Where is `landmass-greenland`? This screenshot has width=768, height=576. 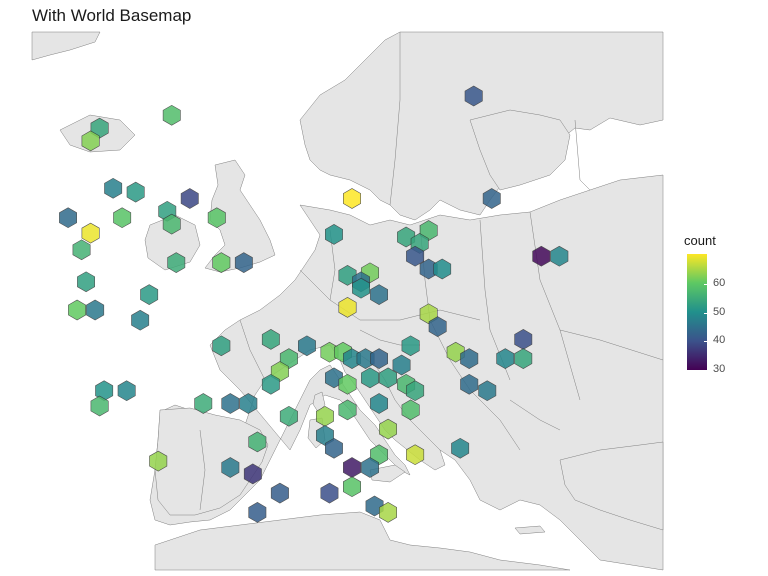 landmass-greenland is located at coordinates (66, 46).